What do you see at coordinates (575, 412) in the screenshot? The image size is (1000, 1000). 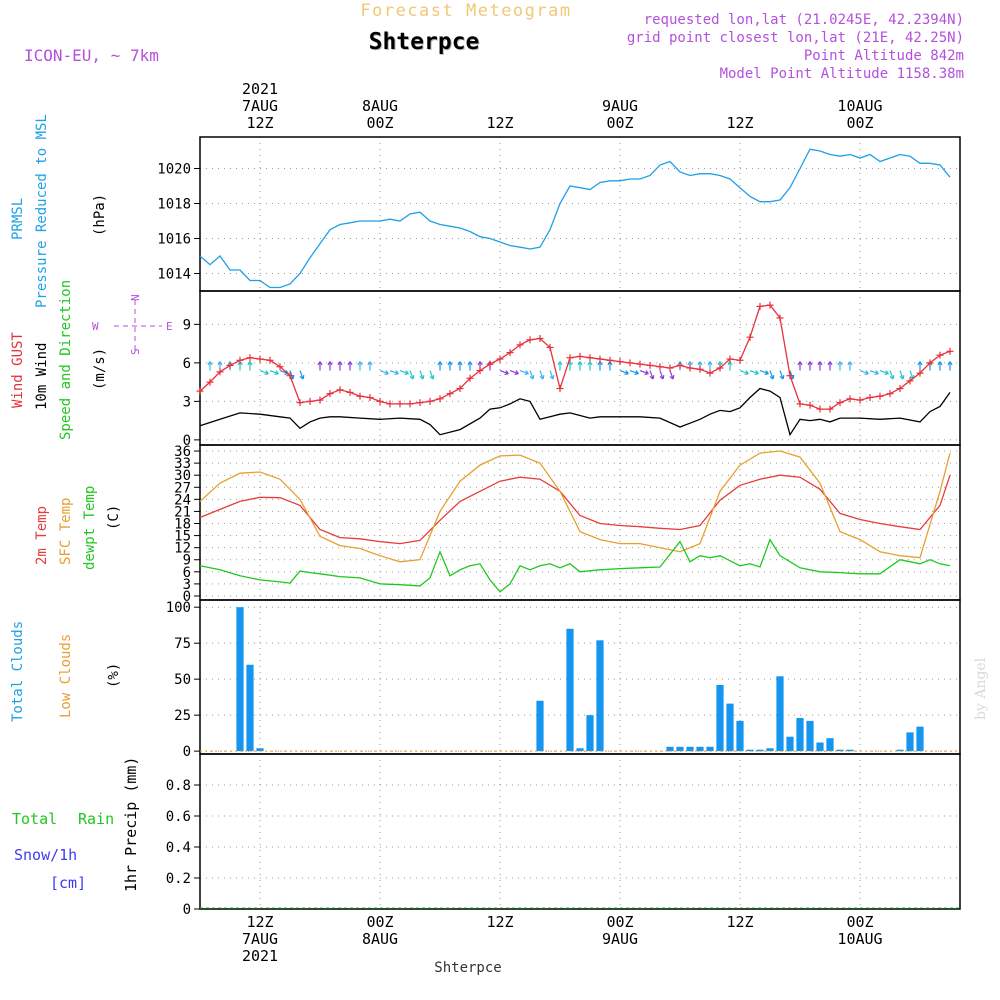 I see `10m-wind-line` at bounding box center [575, 412].